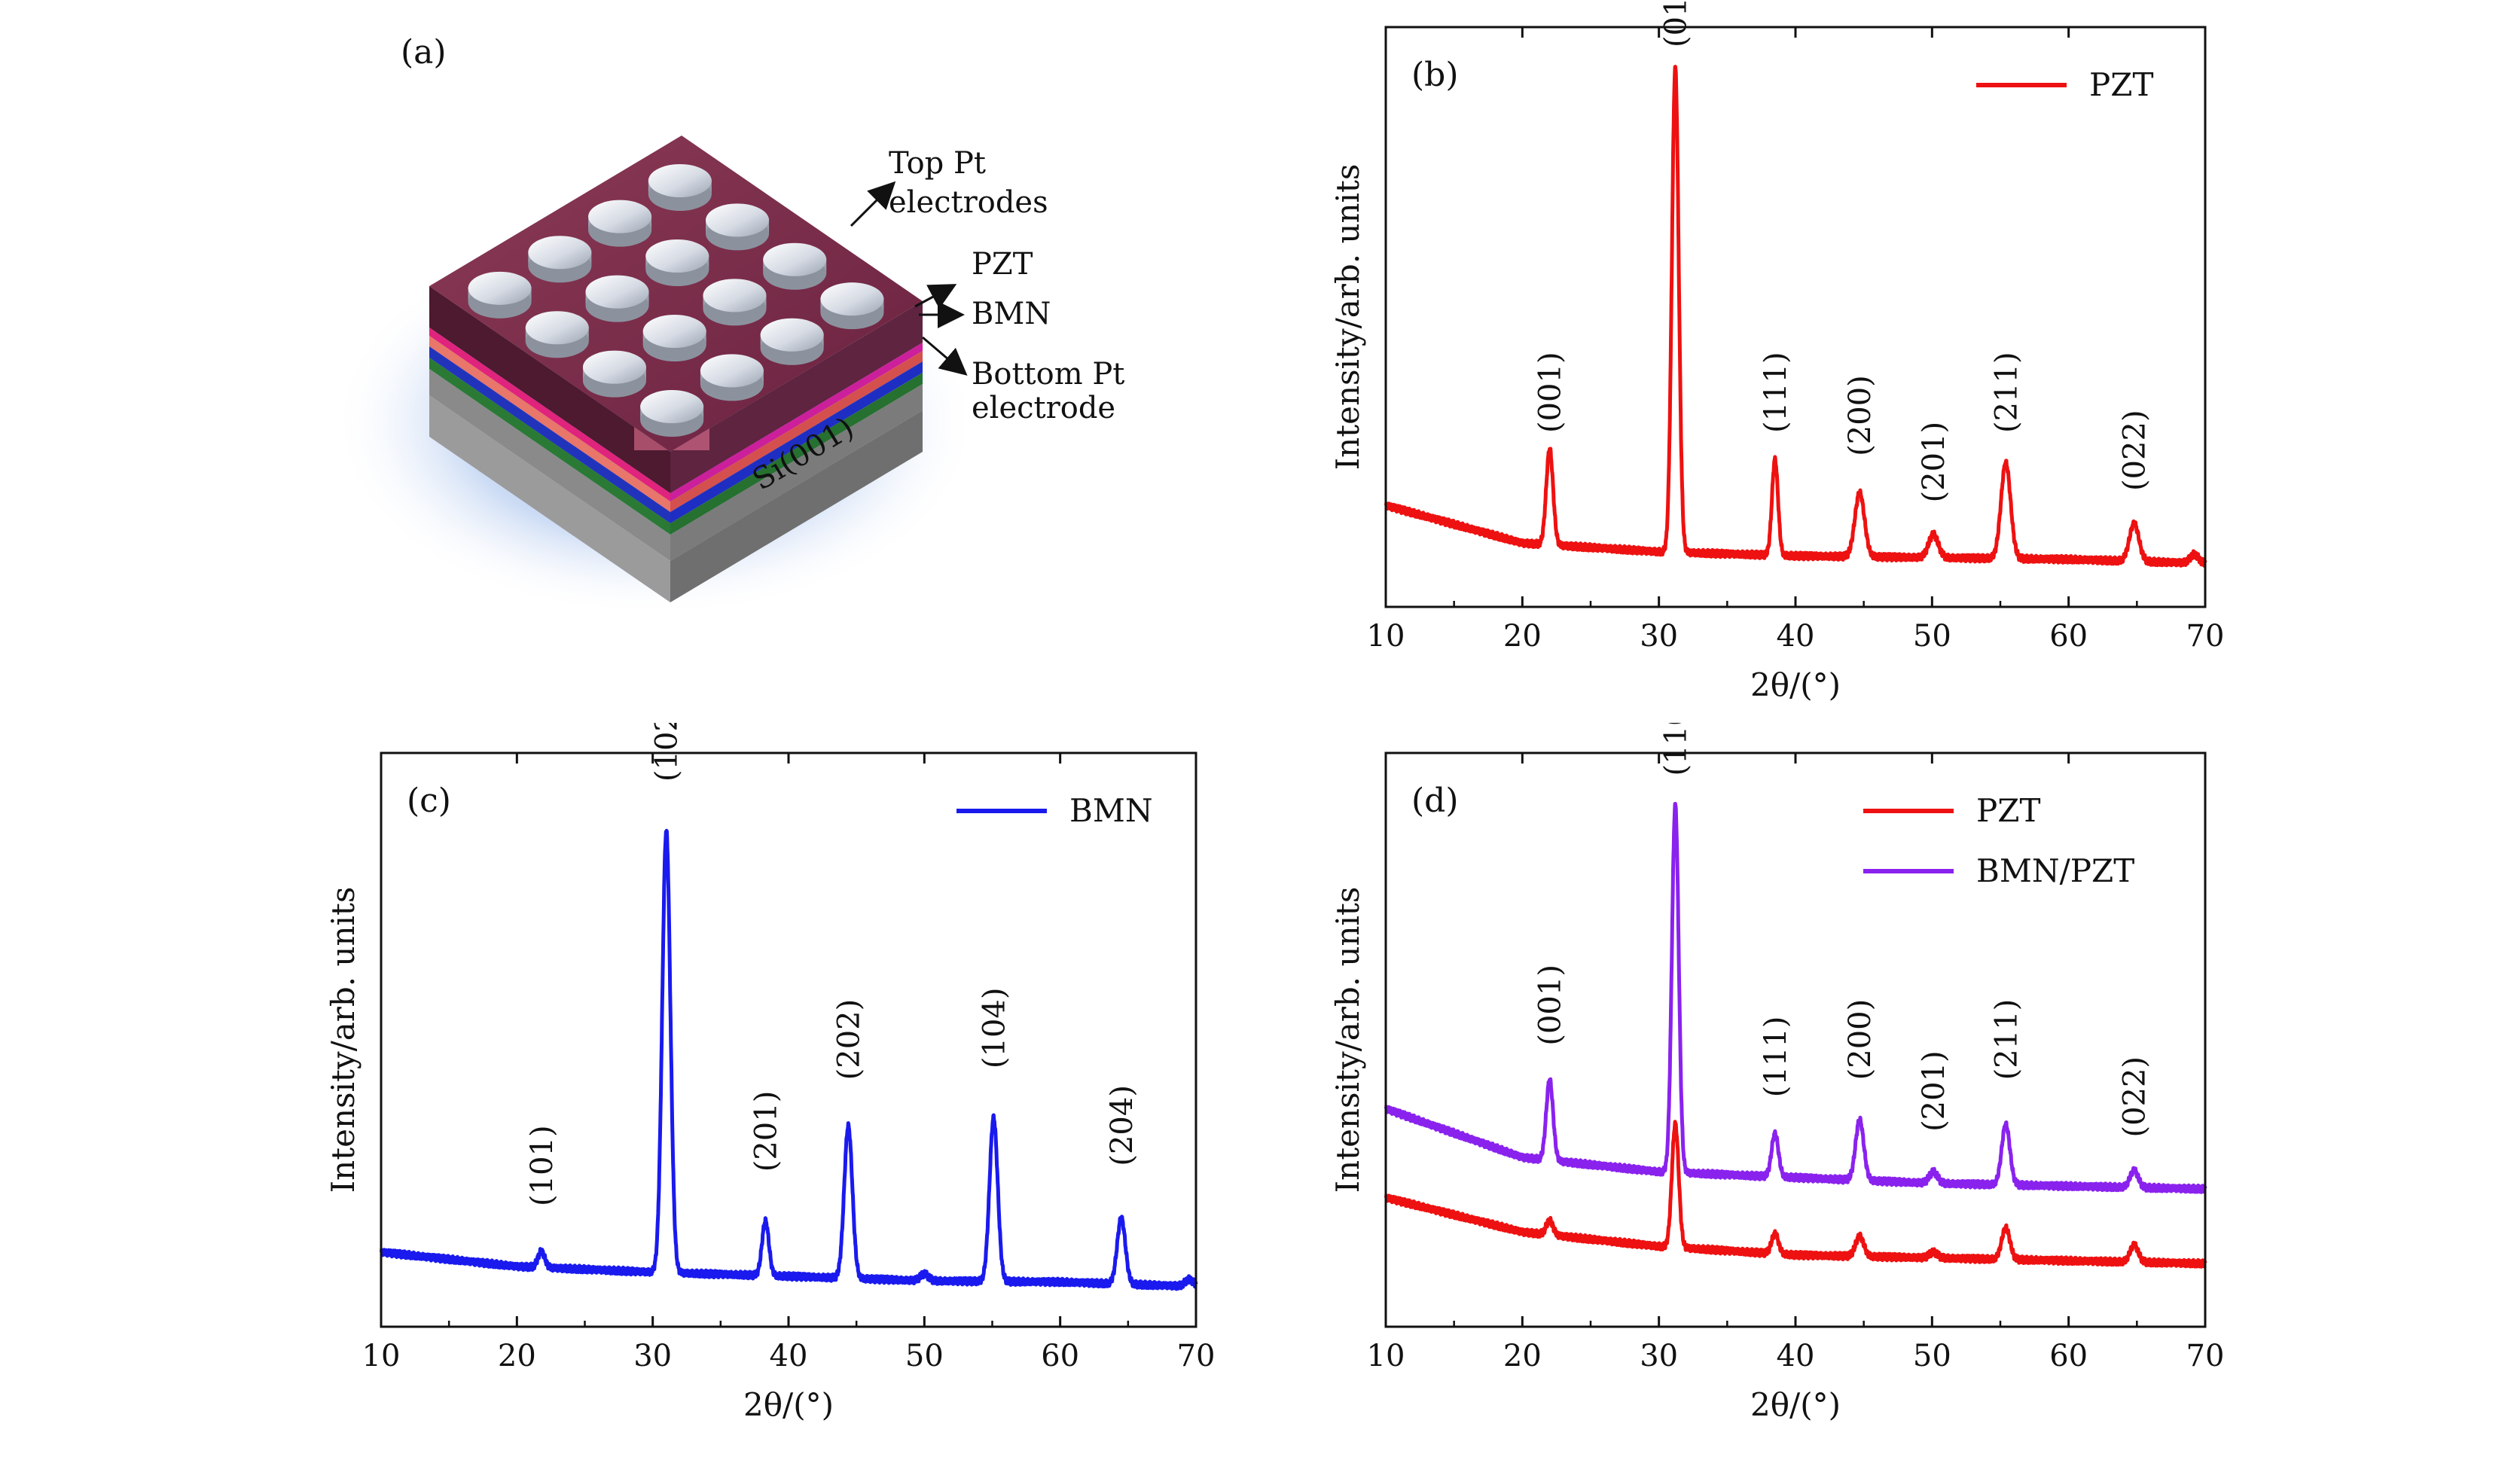 This screenshot has height=1460, width=2520. Describe the element at coordinates (549, 444) in the screenshot. I see `layer-stack-left` at that location.